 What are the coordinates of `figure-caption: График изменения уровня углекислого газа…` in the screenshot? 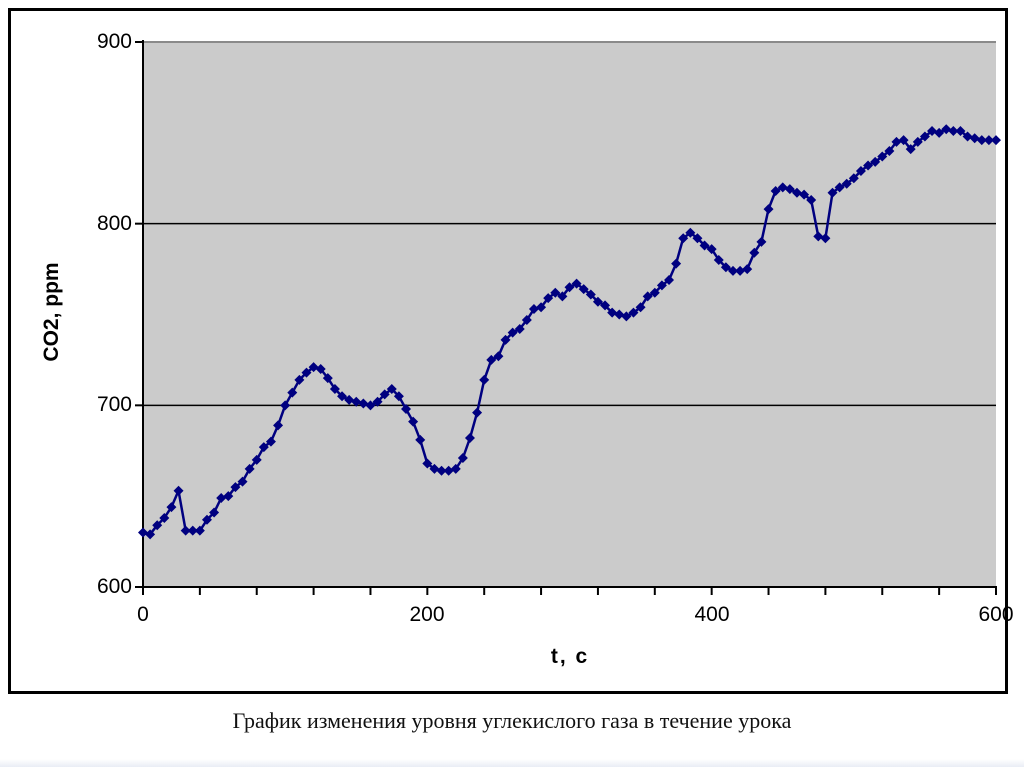 It's located at (512, 720).